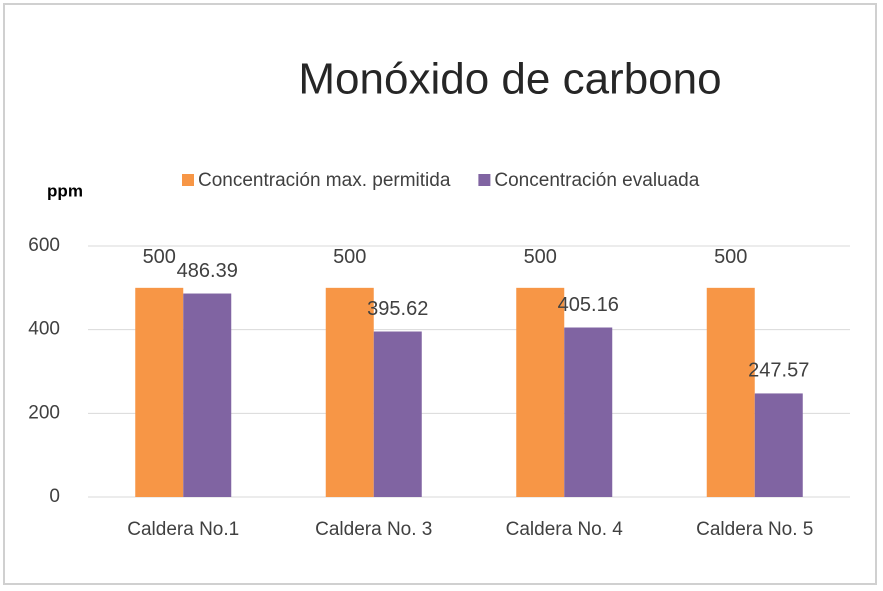 The height and width of the screenshot is (591, 883). Describe the element at coordinates (324, 180) in the screenshot. I see `legend-label: Concentración max. permitida` at that location.